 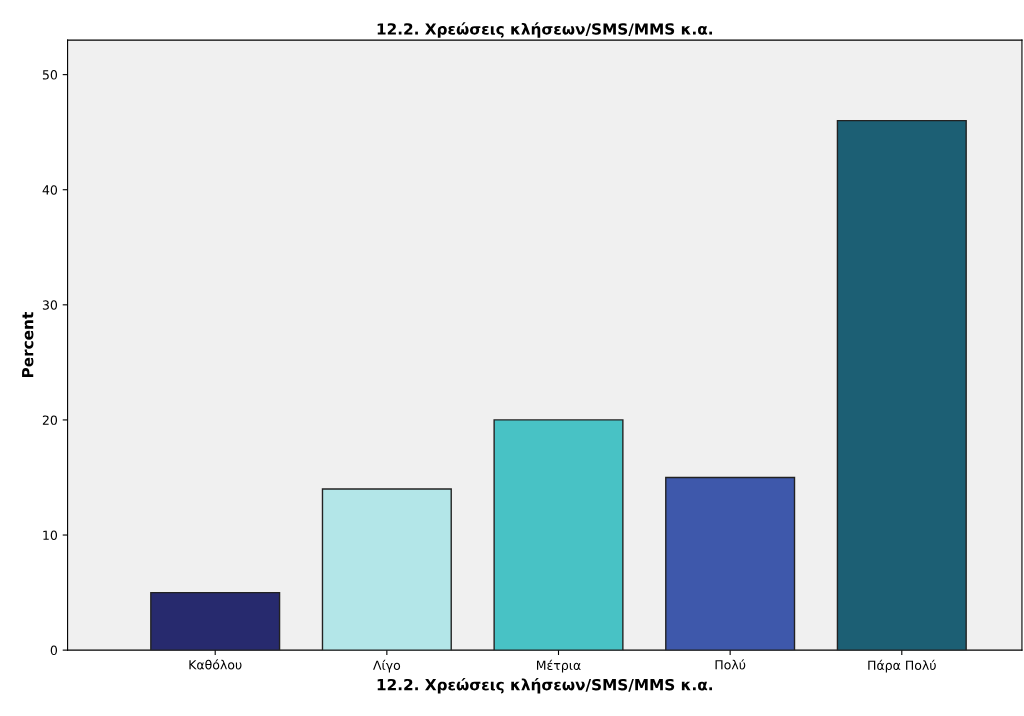 I want to click on x-tick-label: Πολύ, so click(x=730, y=664).